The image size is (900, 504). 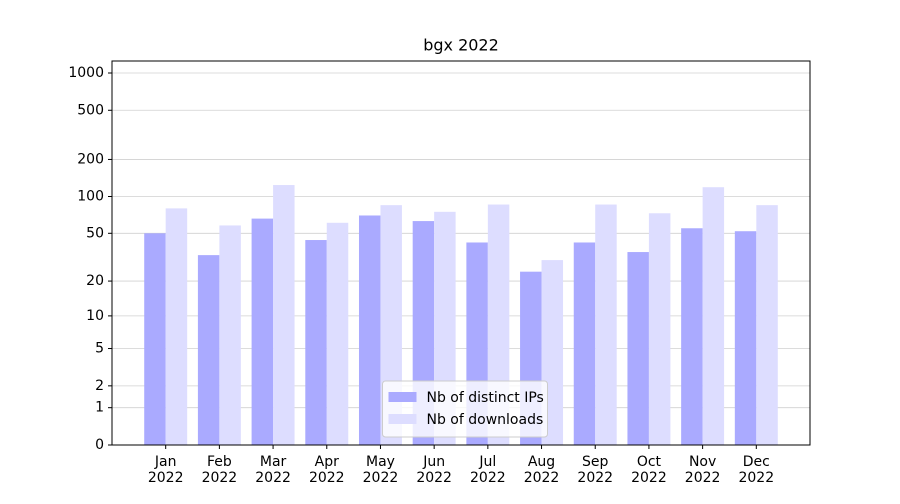 What do you see at coordinates (381, 470) in the screenshot?
I see `x-tick-label: May 2022` at bounding box center [381, 470].